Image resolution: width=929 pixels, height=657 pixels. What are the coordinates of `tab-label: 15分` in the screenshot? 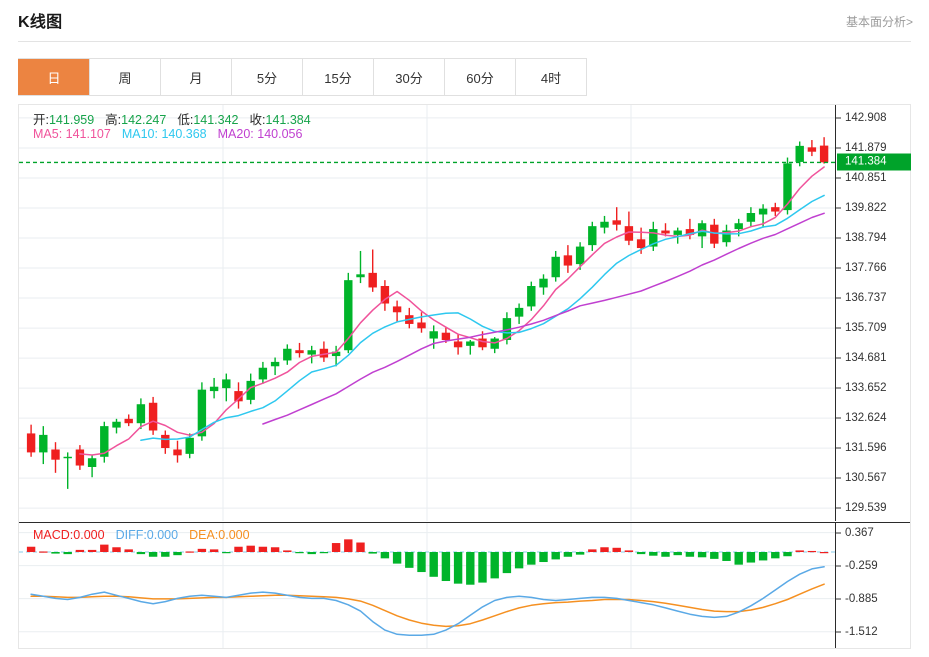 It's located at (338, 78).